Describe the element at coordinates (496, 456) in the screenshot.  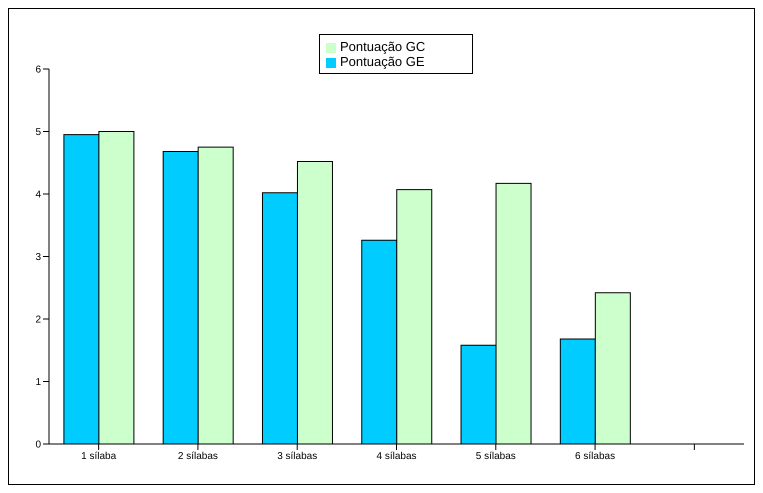
I see `x-tick-label: 5 sílabas` at that location.